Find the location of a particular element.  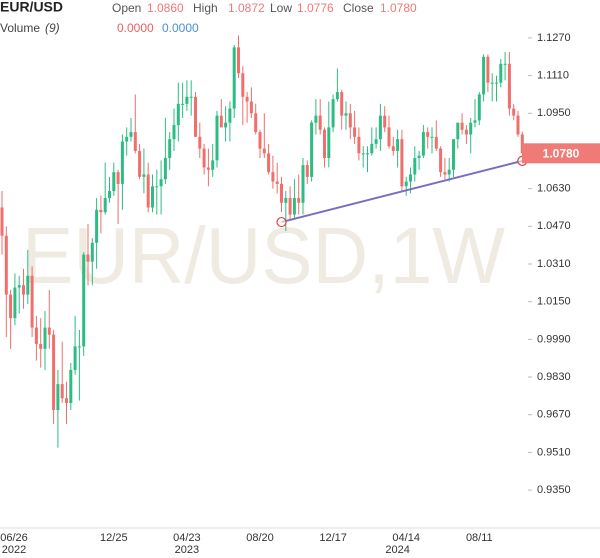

price-tag is located at coordinates (561, 153).